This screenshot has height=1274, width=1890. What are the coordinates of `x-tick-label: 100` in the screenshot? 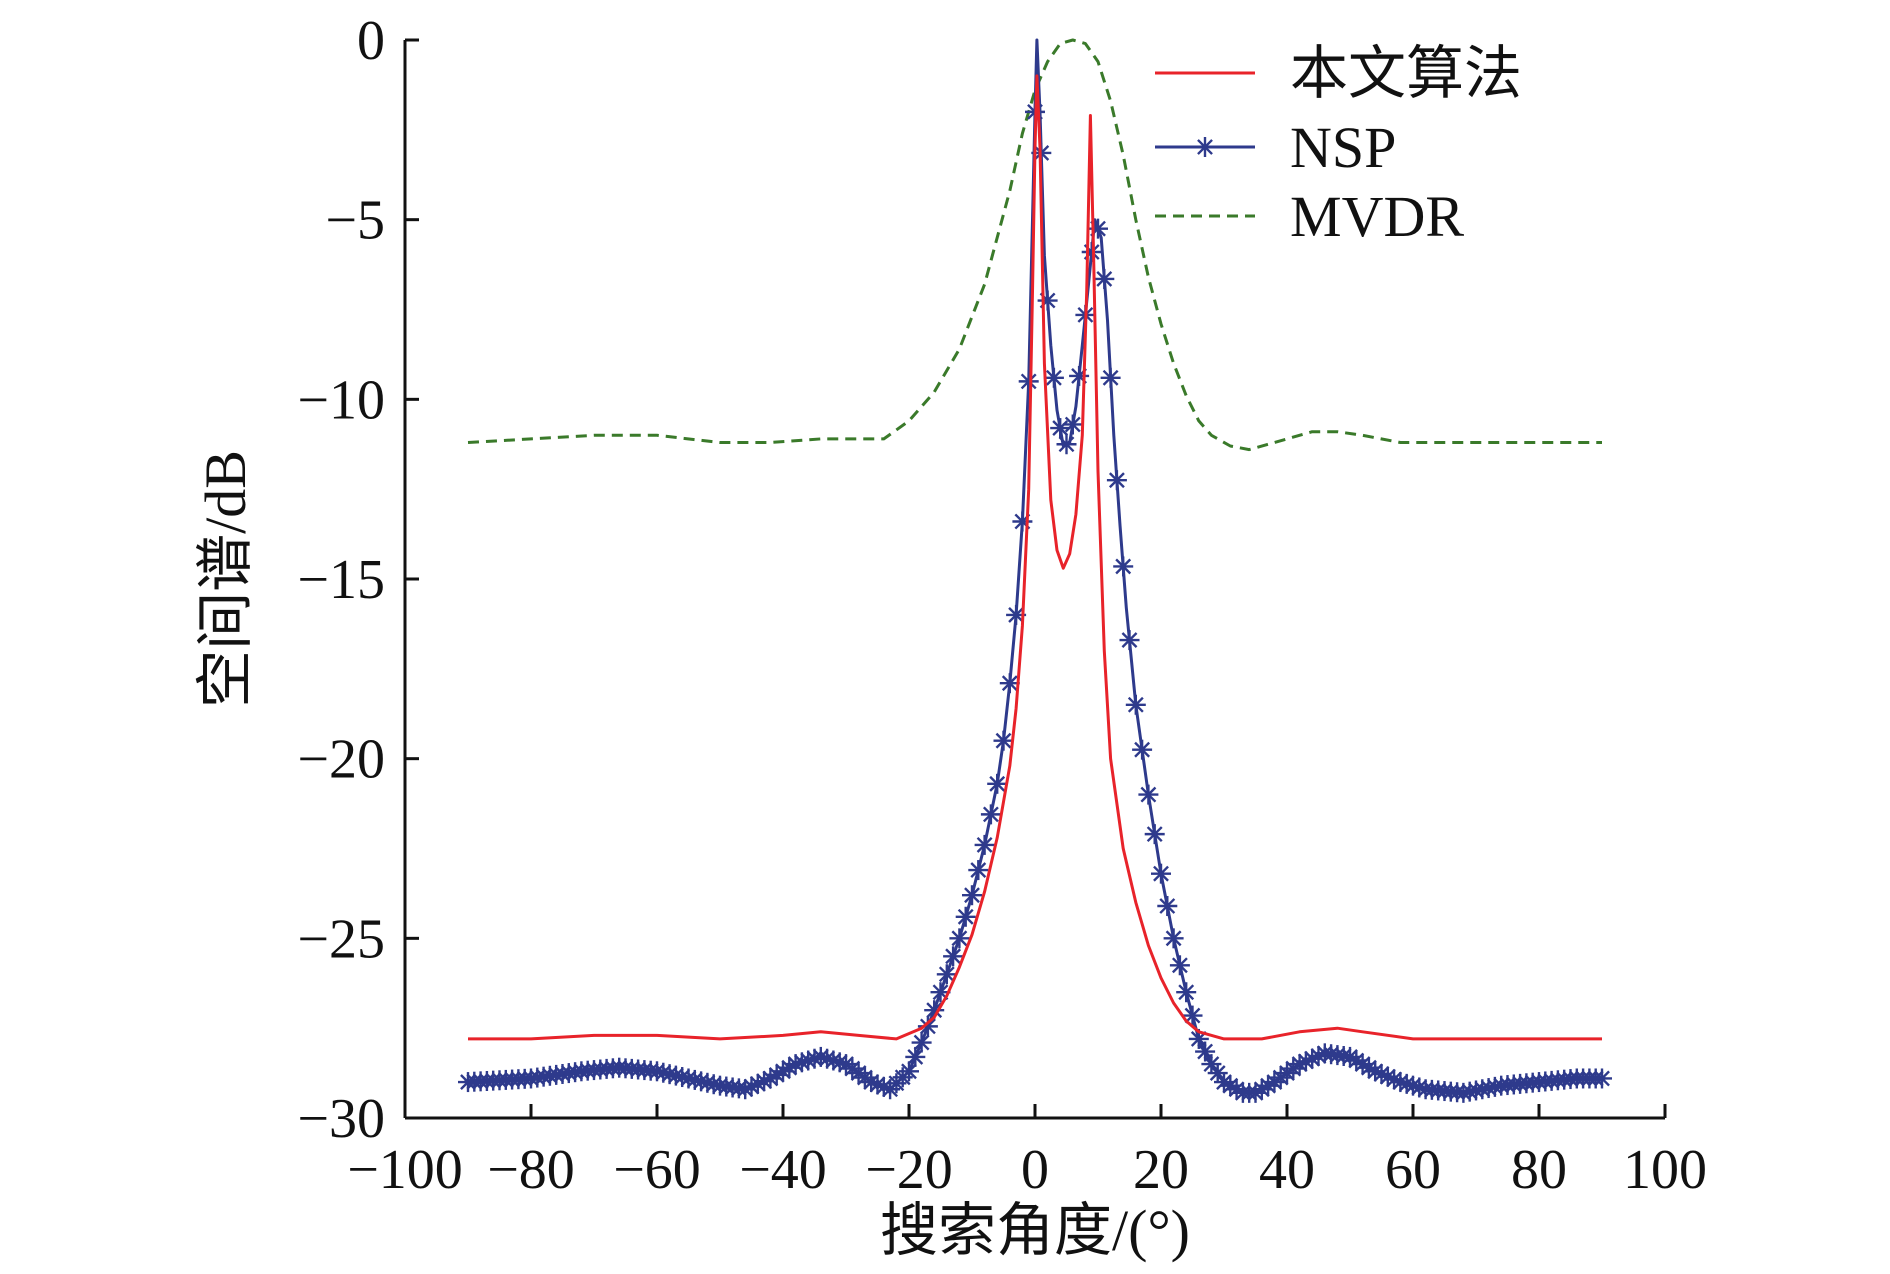 It's located at (1665, 1170).